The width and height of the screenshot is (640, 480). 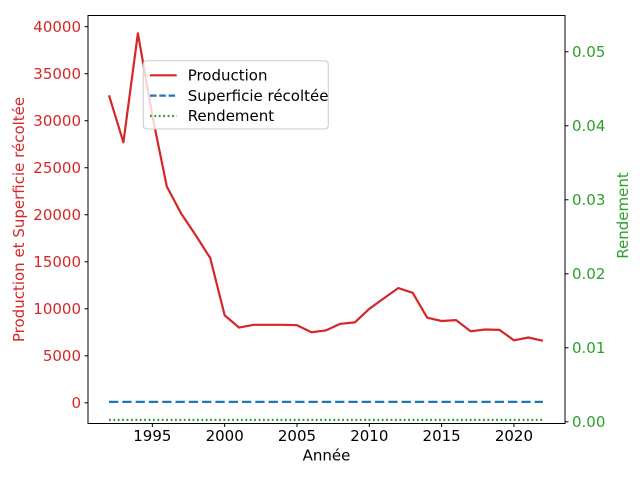 I want to click on y-tick-label-left: 25000, so click(x=57, y=168).